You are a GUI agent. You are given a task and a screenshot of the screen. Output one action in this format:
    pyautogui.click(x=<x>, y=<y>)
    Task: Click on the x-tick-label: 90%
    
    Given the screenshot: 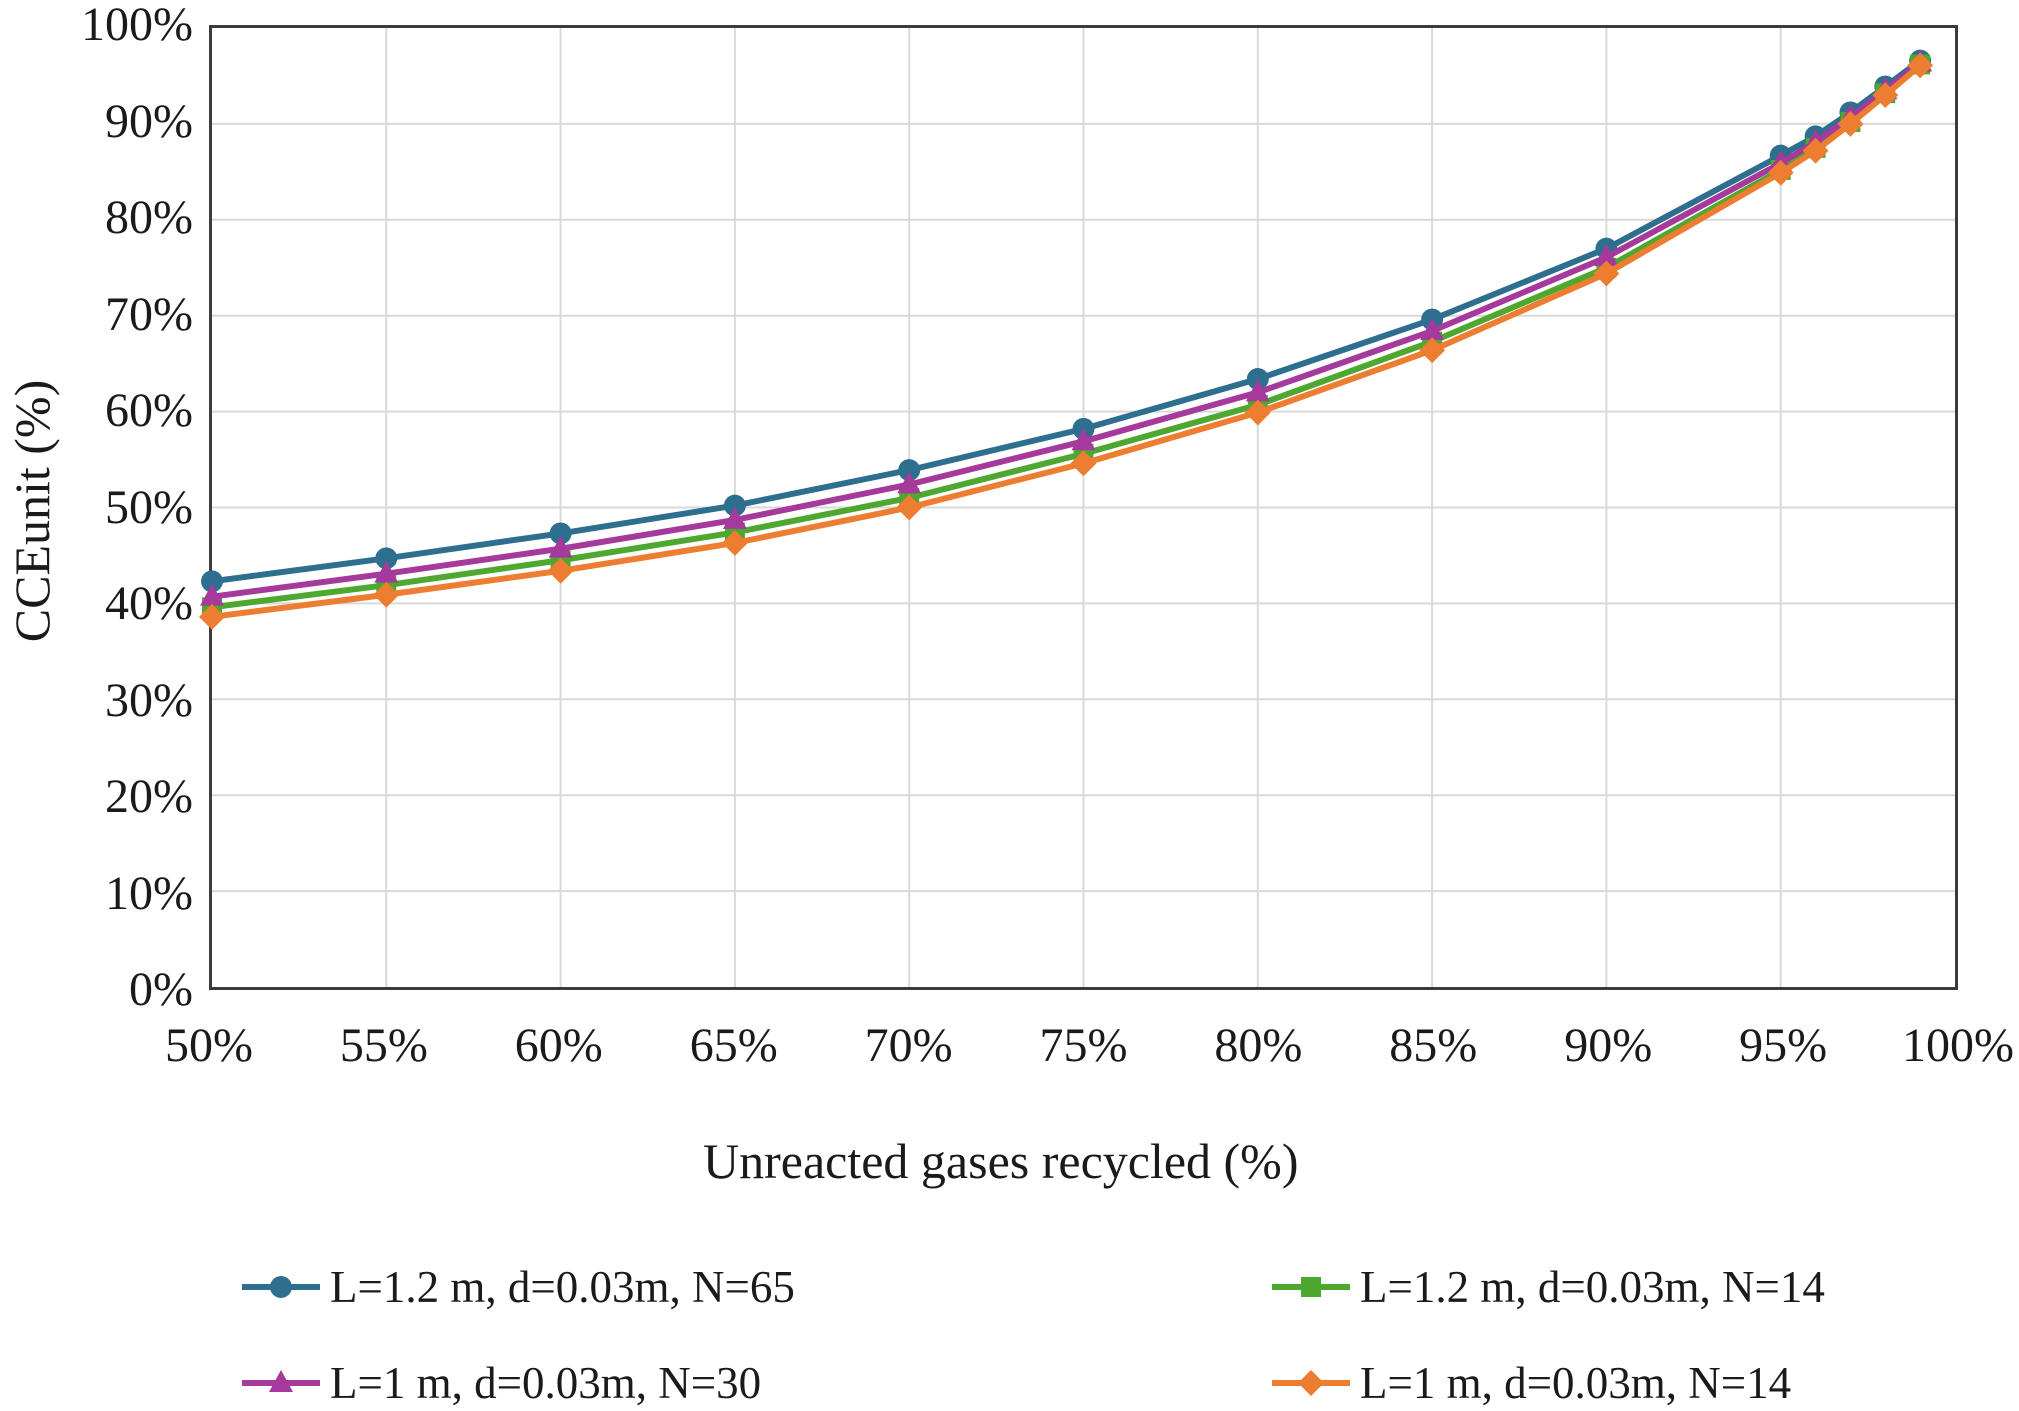 What is the action you would take?
    pyautogui.click(x=1608, y=1045)
    